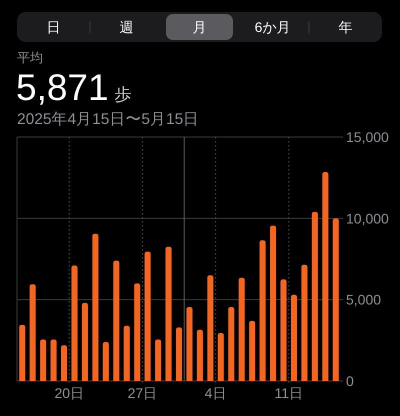  What do you see at coordinates (69, 393) in the screenshot?
I see `x-tick-label: 20日` at bounding box center [69, 393].